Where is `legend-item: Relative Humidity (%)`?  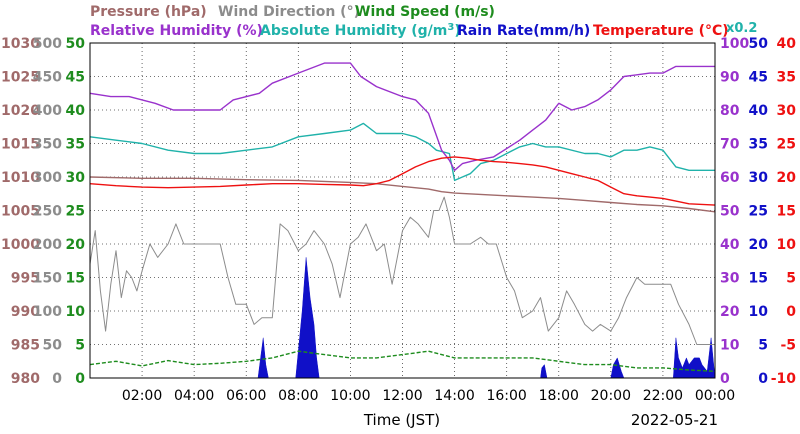 legend-item: Relative Humidity (%) is located at coordinates (176, 31).